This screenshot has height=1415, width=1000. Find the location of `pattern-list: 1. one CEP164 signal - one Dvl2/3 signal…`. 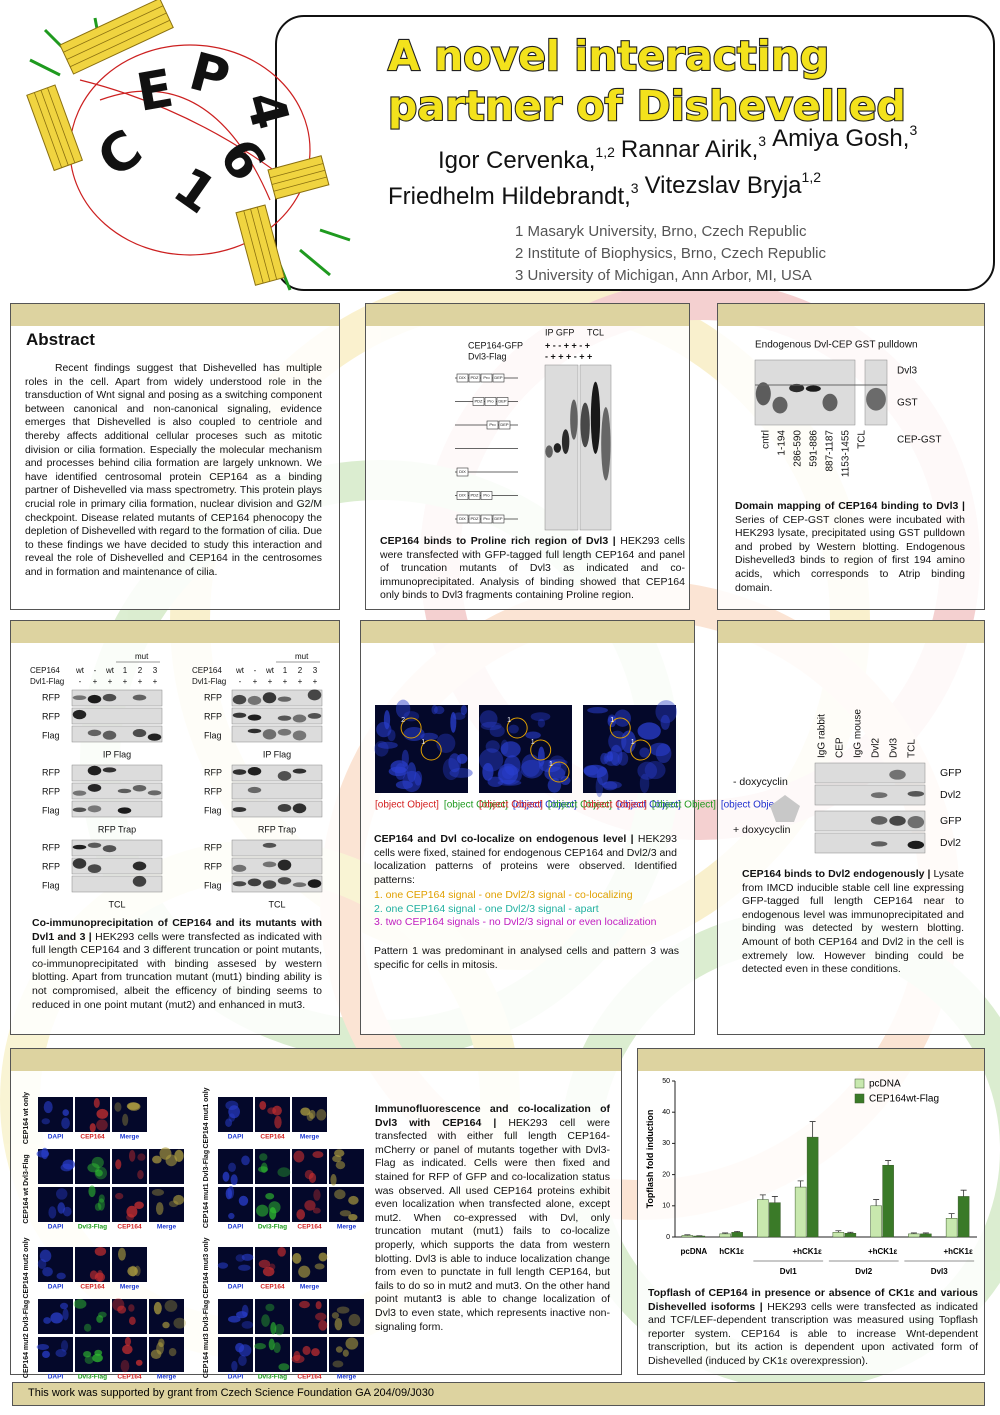

pattern-list: 1. one CEP164 signal - one Dvl2/3 signal… is located at coordinates (529, 909).